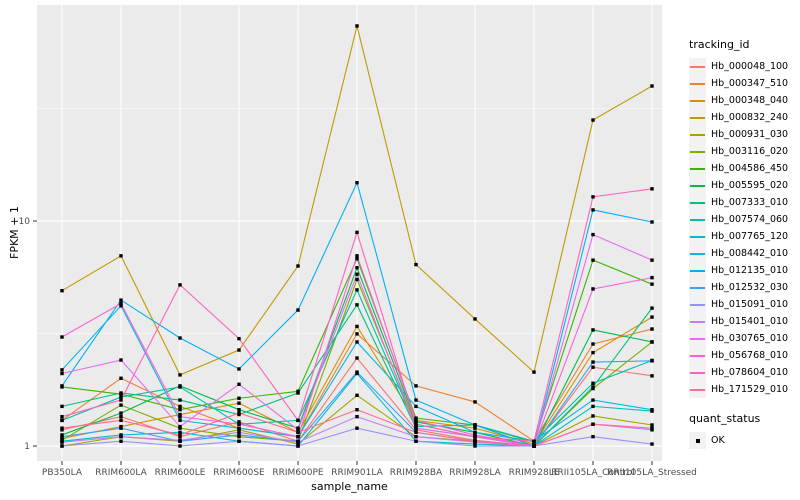 This screenshot has height=500, width=800. Describe the element at coordinates (744, 287) in the screenshot. I see `legend-entry: Hb_012532_030` at that location.